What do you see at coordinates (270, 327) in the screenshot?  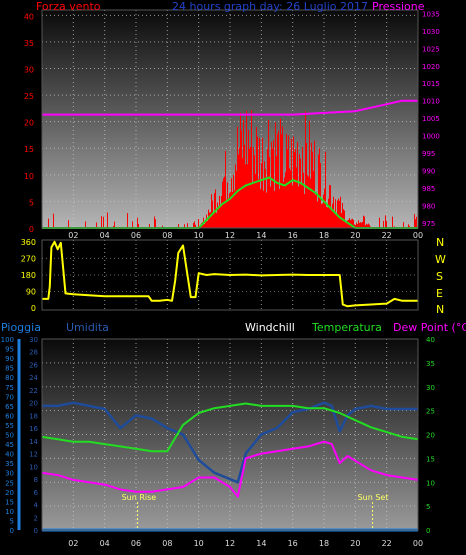 I see `windchill-header: Windchill` at bounding box center [270, 327].